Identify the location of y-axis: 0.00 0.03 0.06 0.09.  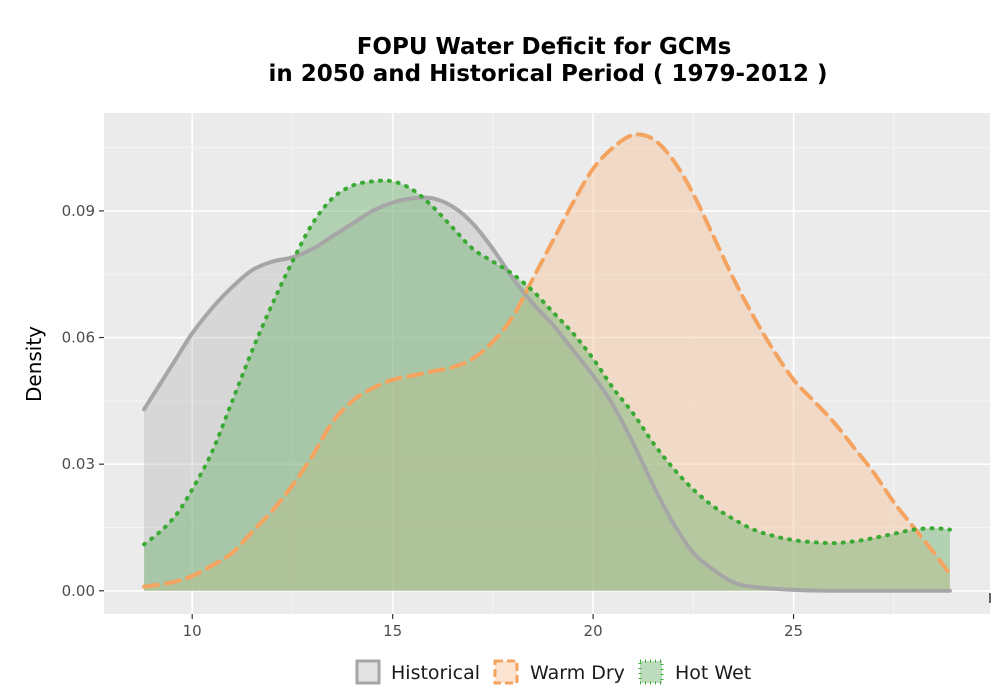
(83, 401).